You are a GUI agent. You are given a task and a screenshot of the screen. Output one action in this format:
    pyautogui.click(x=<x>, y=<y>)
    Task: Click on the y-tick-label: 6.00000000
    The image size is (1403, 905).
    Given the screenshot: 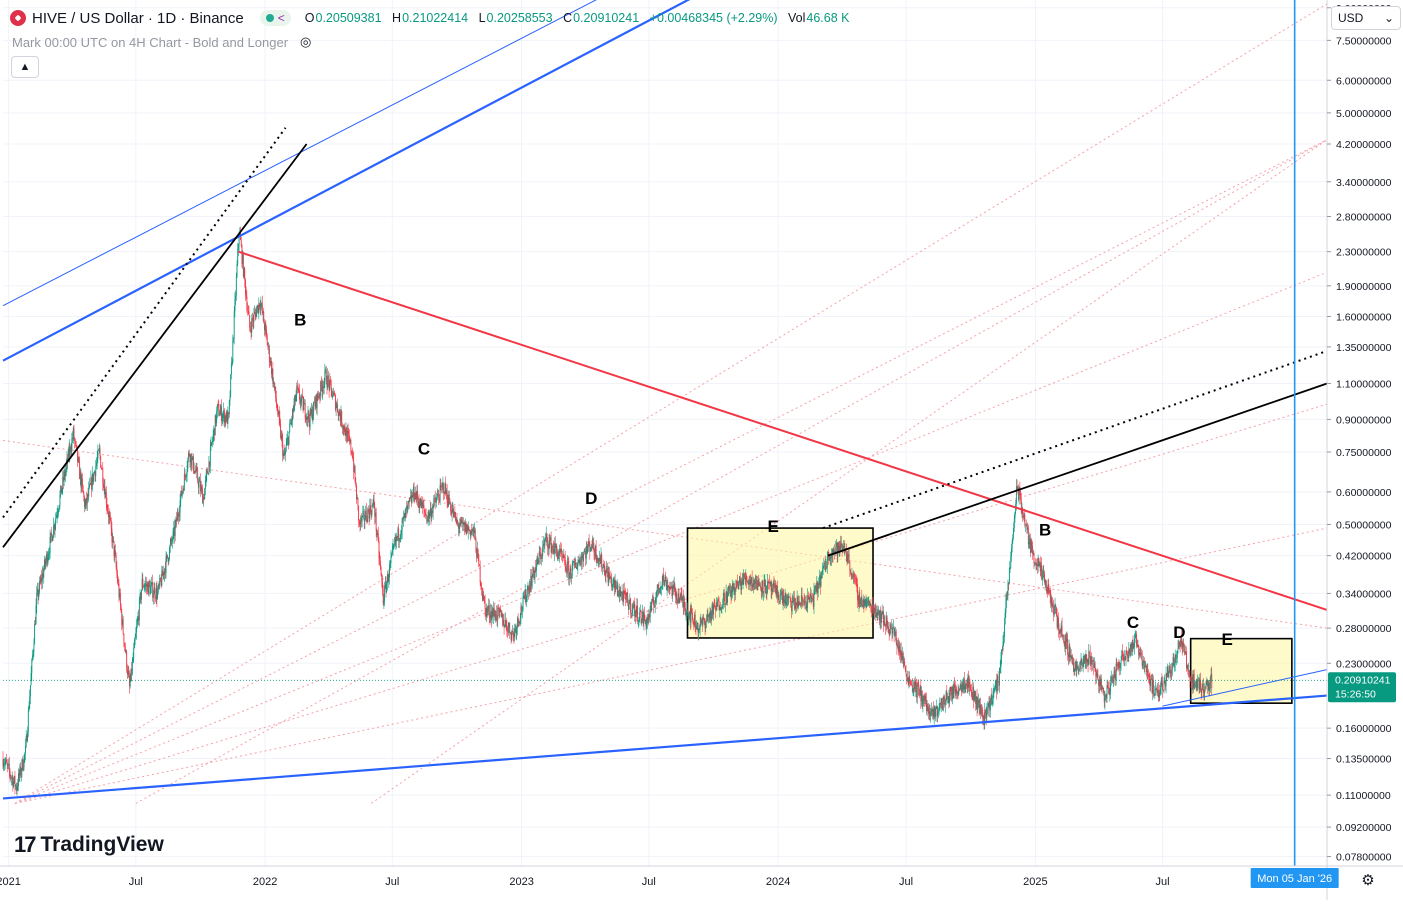 What is the action you would take?
    pyautogui.click(x=1364, y=81)
    